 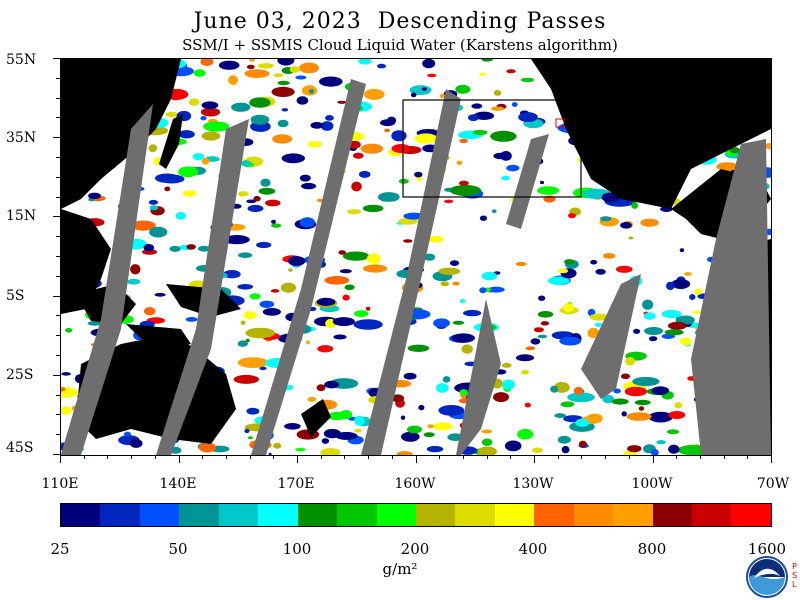 What do you see at coordinates (767, 577) in the screenshot?
I see `noaa-logo-icon` at bounding box center [767, 577].